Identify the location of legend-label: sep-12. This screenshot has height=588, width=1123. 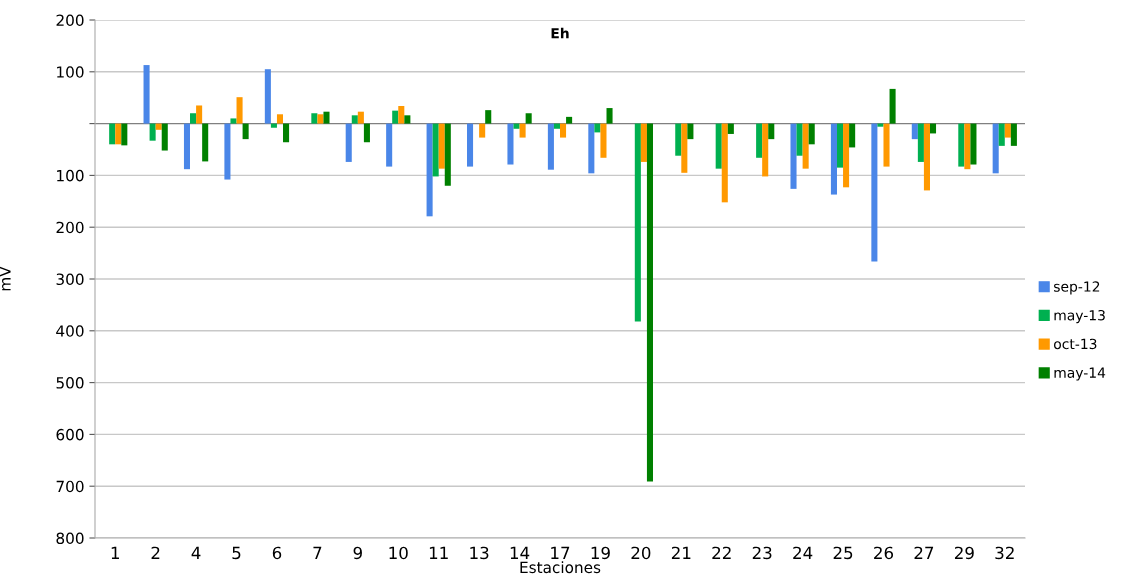
(1077, 288).